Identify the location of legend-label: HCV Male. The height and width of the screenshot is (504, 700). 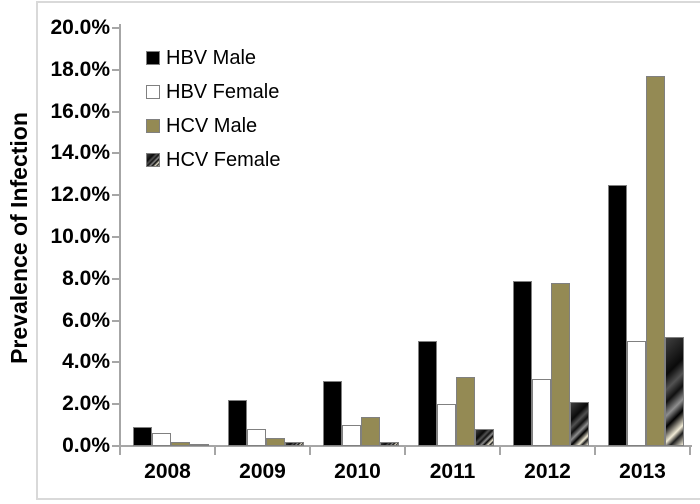
(212, 125).